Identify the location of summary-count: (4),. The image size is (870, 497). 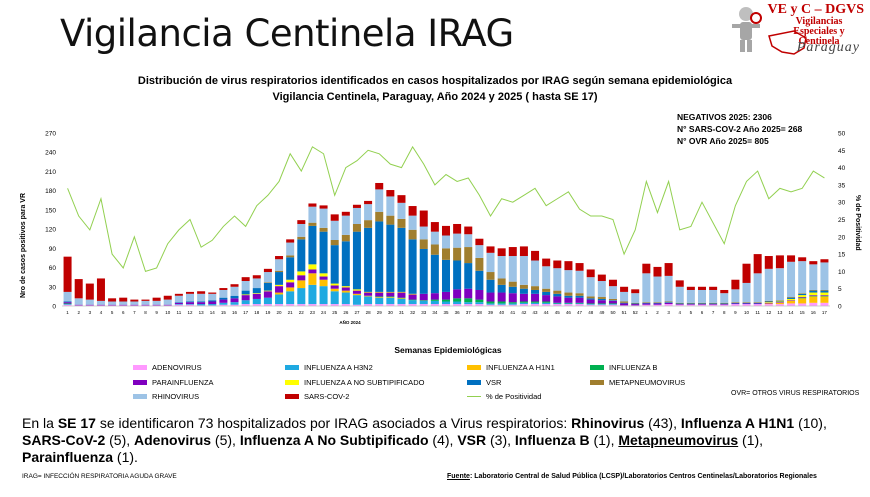
(443, 440).